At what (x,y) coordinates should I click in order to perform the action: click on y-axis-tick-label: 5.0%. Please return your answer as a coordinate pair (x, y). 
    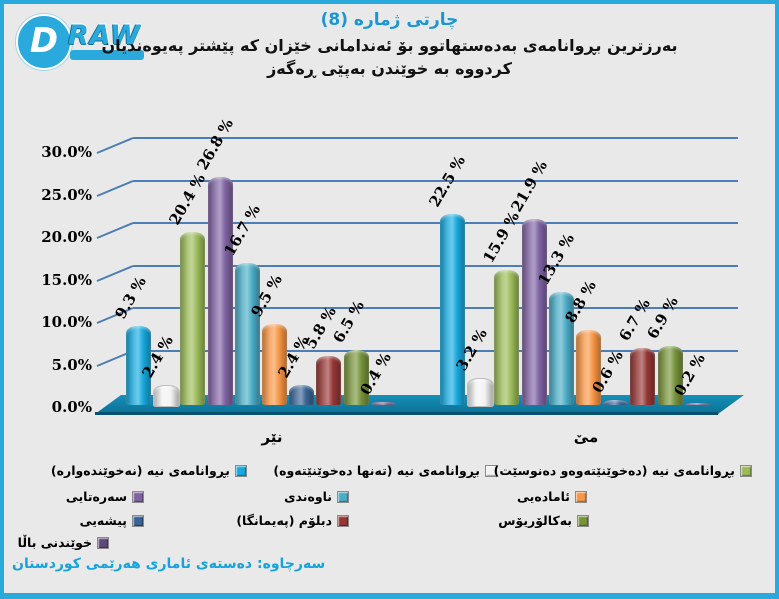
    Looking at the image, I should click on (71, 364).